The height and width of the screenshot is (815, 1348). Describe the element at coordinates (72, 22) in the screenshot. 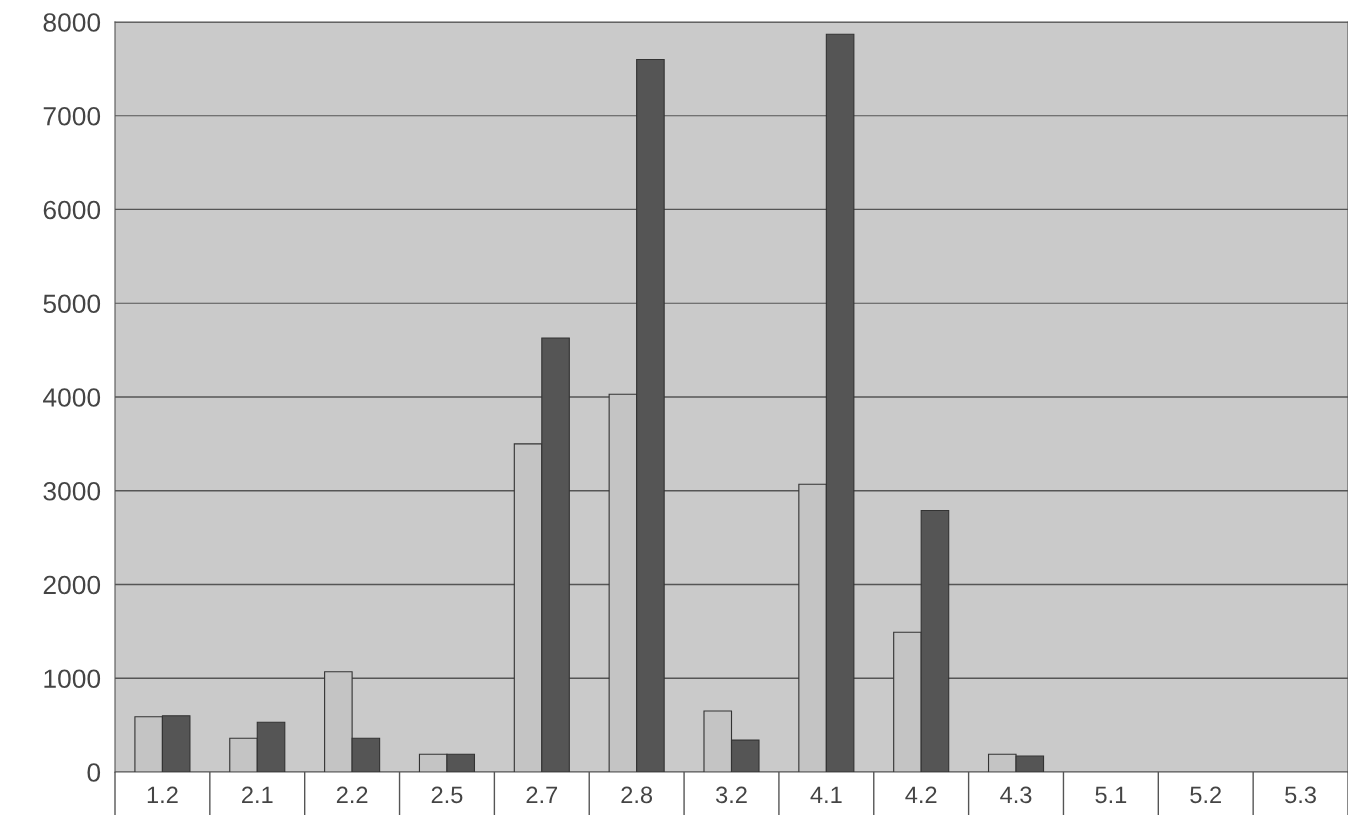

I see `y-tick-label: 8000` at that location.